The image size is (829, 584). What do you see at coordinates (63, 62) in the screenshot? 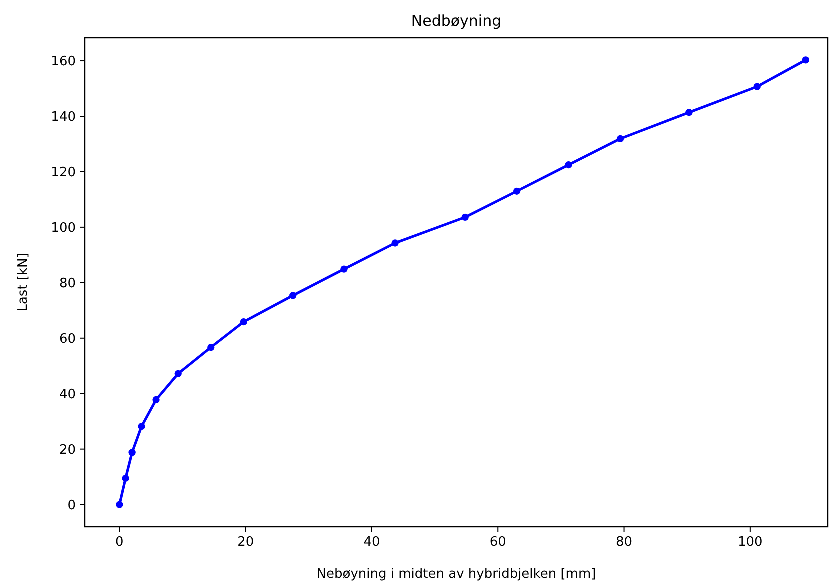
I see `y-tick-label: 160` at bounding box center [63, 62].